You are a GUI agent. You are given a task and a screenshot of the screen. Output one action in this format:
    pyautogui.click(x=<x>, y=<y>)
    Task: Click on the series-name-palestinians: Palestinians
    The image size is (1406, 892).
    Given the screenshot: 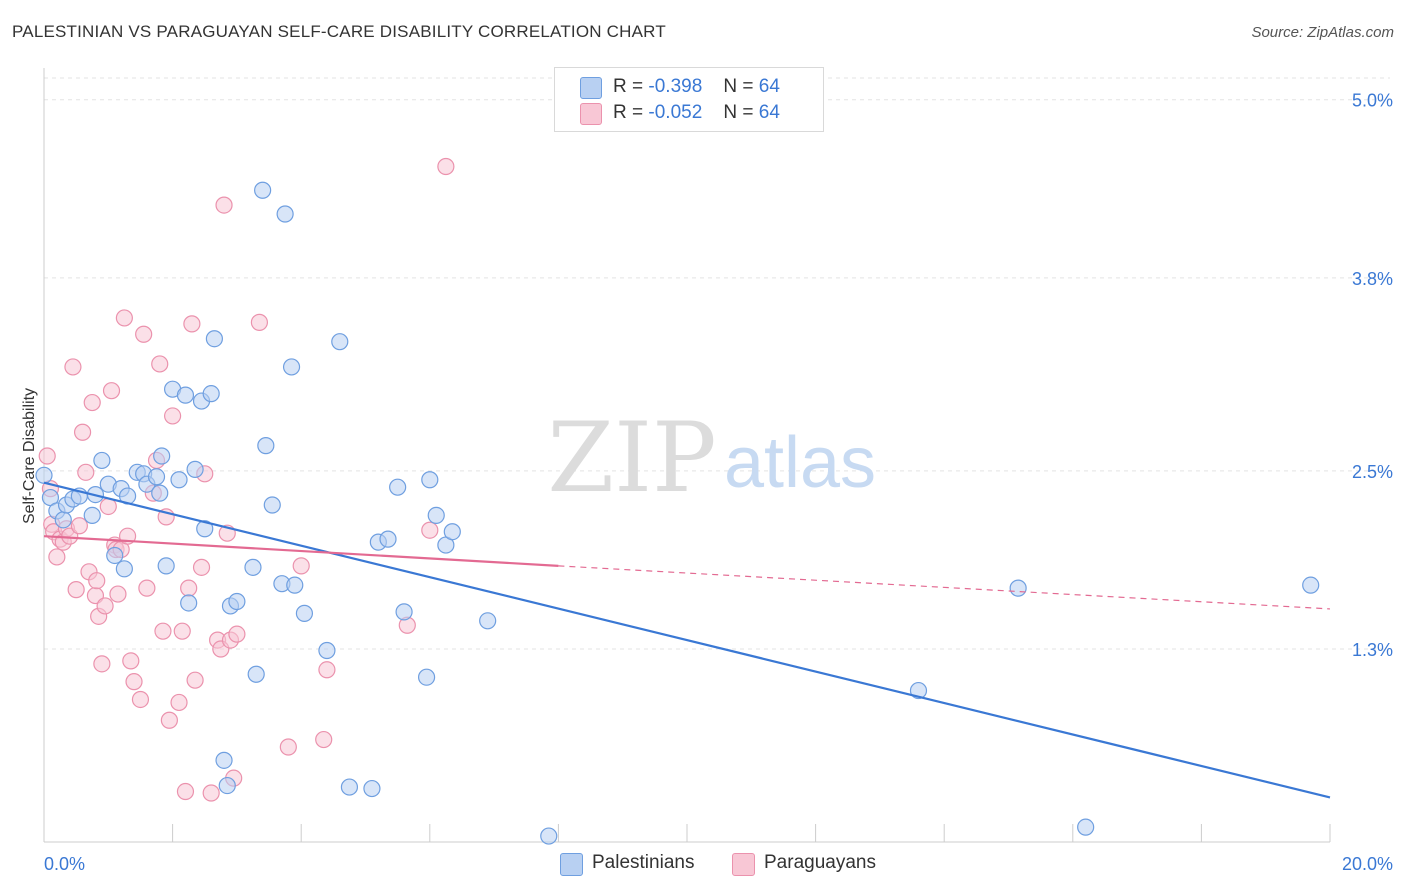 What is the action you would take?
    pyautogui.click(x=643, y=862)
    